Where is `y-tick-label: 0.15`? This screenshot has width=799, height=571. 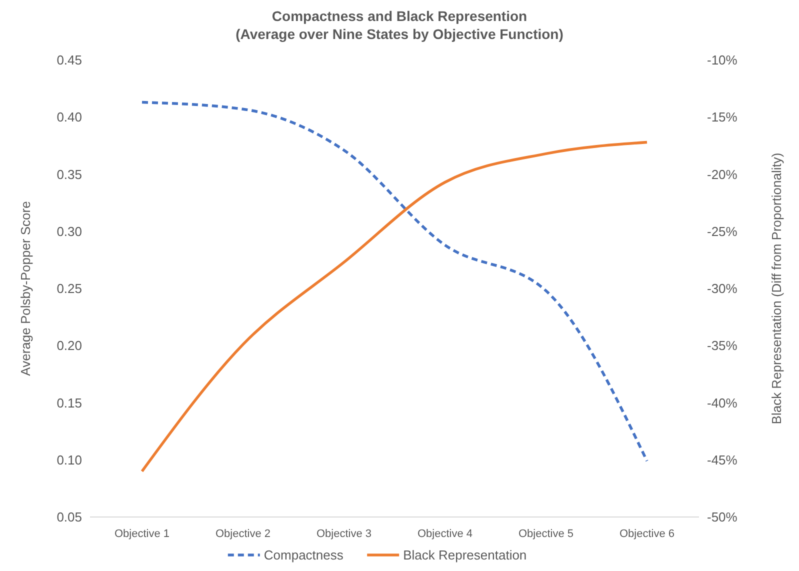
y-tick-label: 0.15 is located at coordinates (69, 402).